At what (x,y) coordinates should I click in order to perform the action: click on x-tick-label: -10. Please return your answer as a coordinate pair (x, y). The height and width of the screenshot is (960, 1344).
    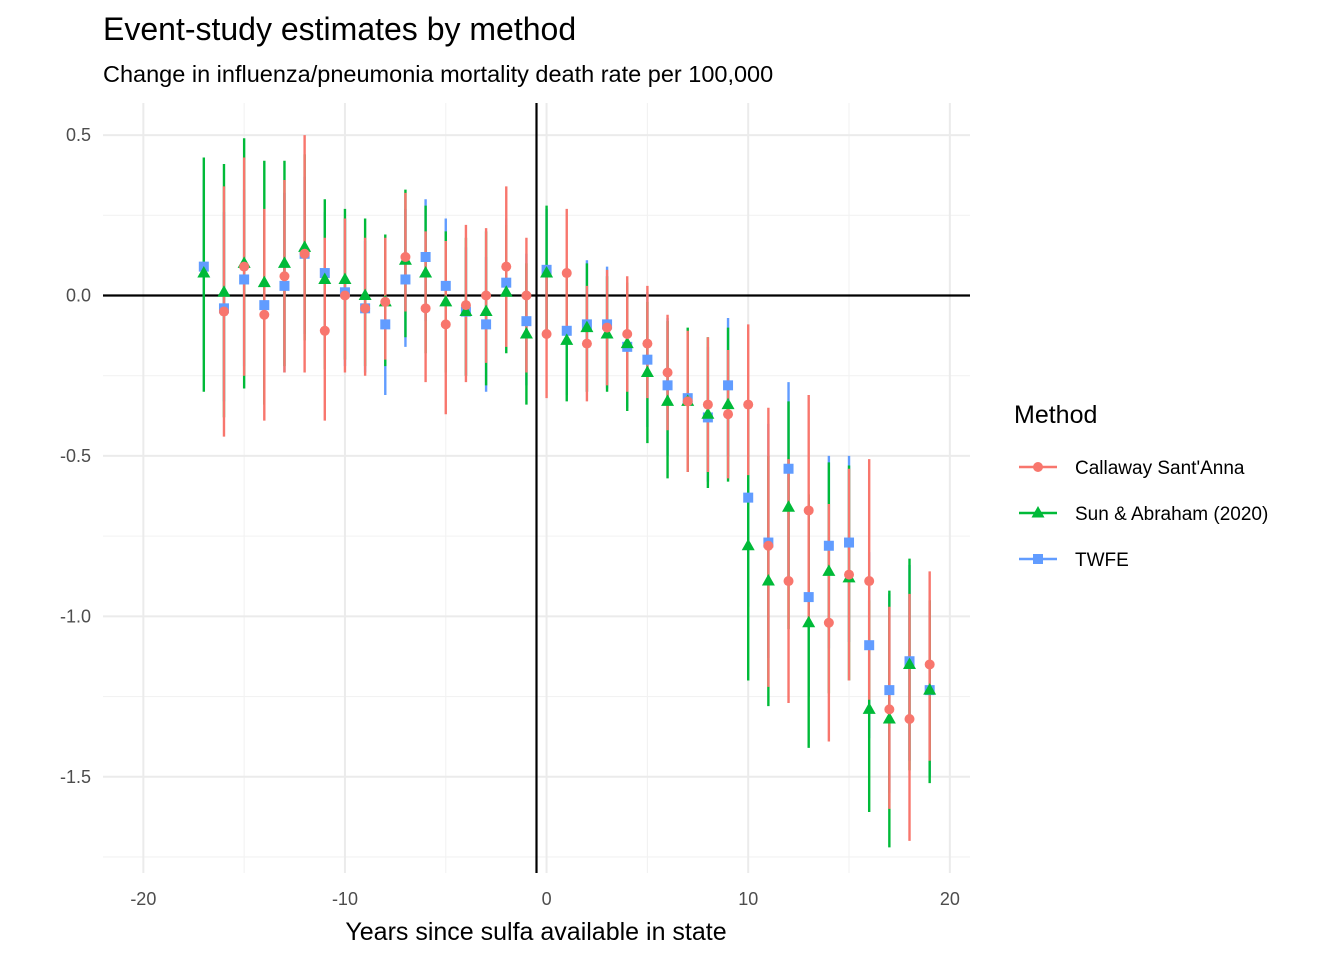
    Looking at the image, I should click on (345, 899).